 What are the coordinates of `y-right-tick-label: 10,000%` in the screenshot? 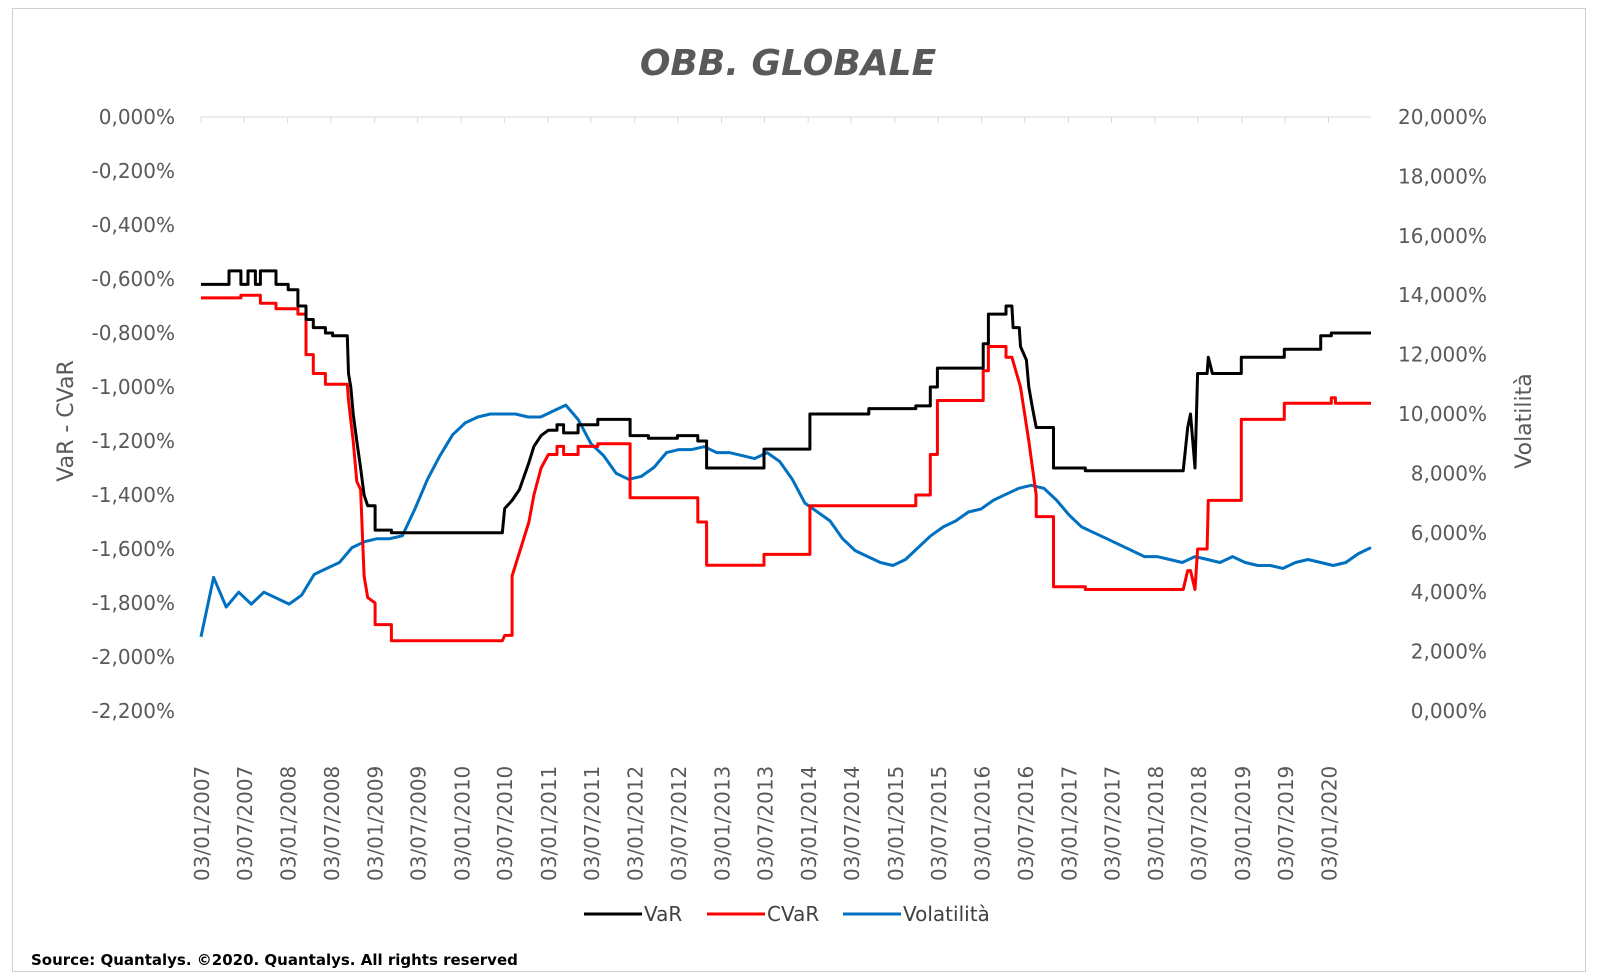 It's located at (1442, 414).